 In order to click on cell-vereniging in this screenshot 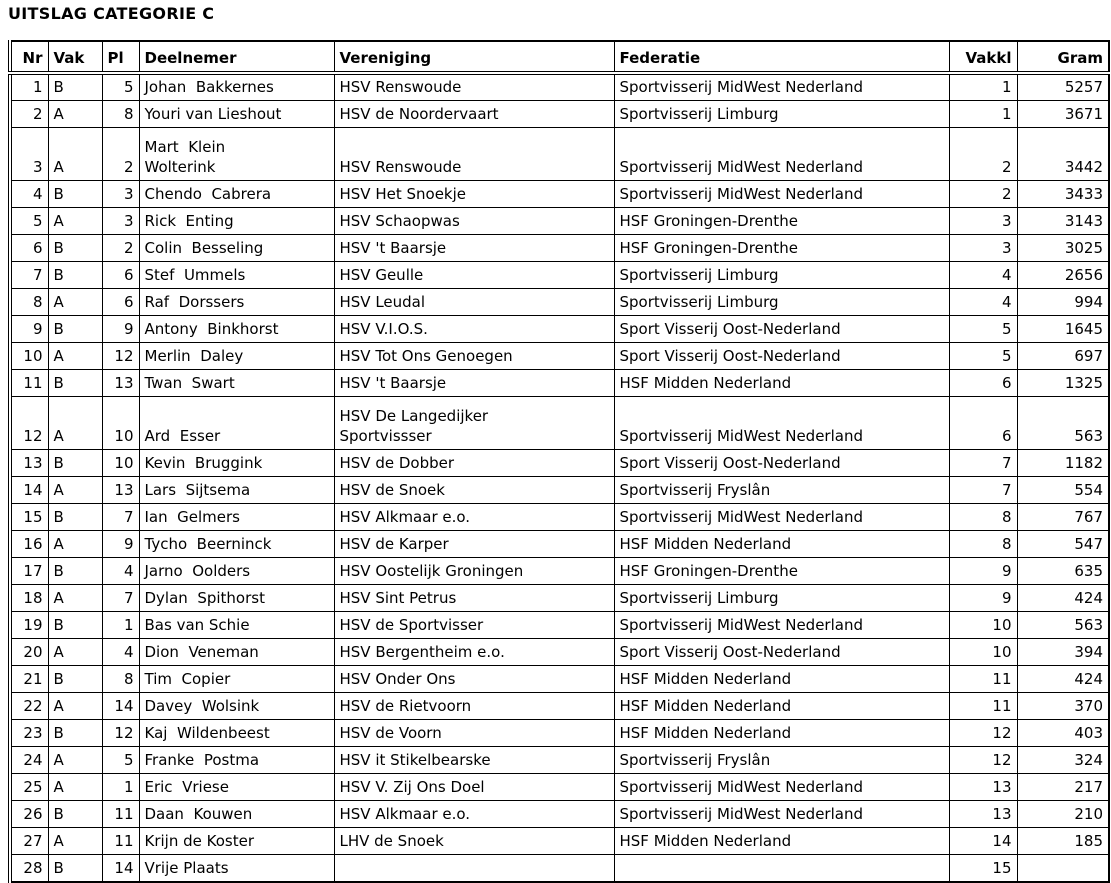, I will do `click(474, 868)`.